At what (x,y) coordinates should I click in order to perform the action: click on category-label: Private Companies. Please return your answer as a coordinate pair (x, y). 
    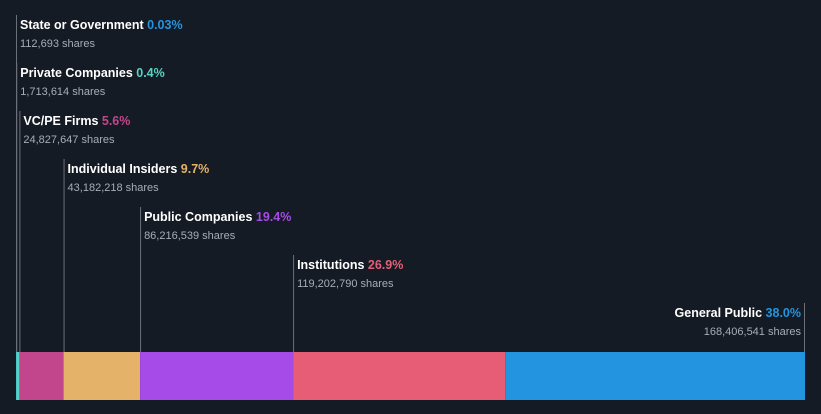
    Looking at the image, I should click on (78, 73).